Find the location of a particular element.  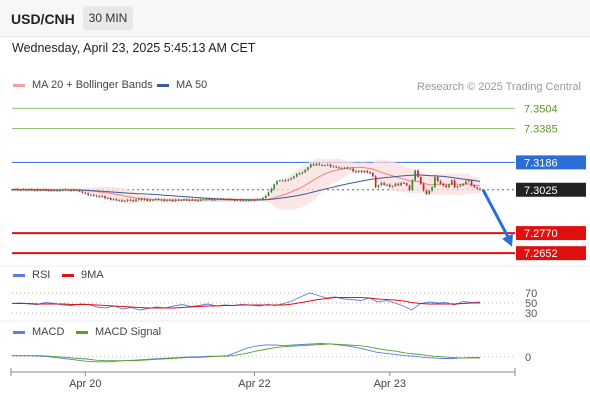

legend-ma20: MA 20 + Bollinger Bands is located at coordinates (92, 85).